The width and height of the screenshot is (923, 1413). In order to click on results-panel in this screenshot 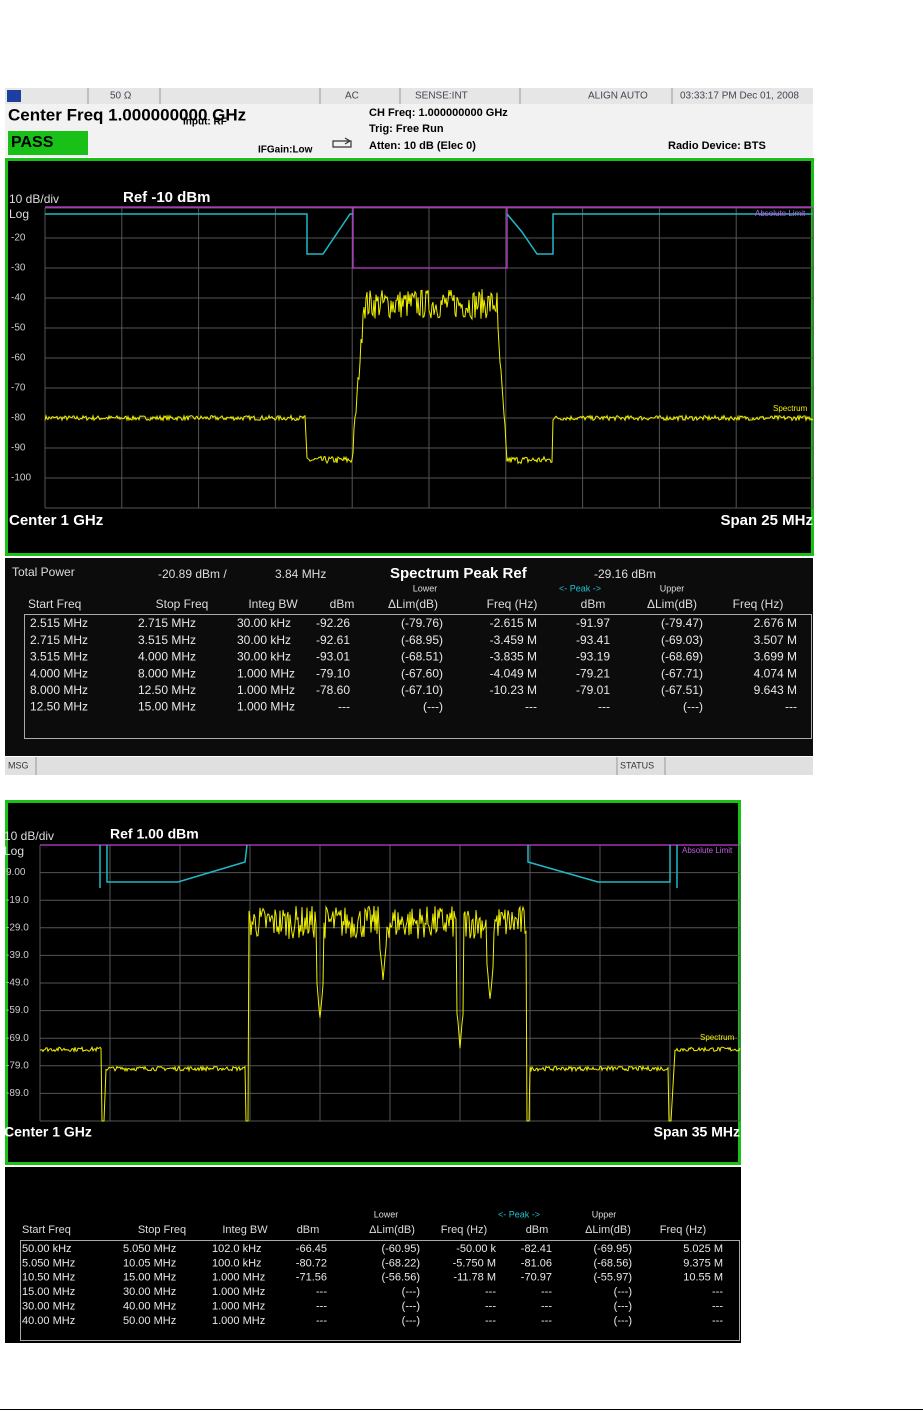, I will do `click(409, 657)`.